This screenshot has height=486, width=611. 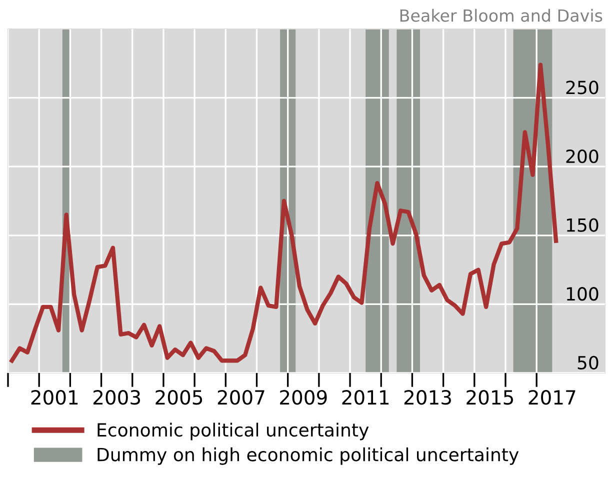 What do you see at coordinates (582, 294) in the screenshot?
I see `y-tick-label: 100` at bounding box center [582, 294].